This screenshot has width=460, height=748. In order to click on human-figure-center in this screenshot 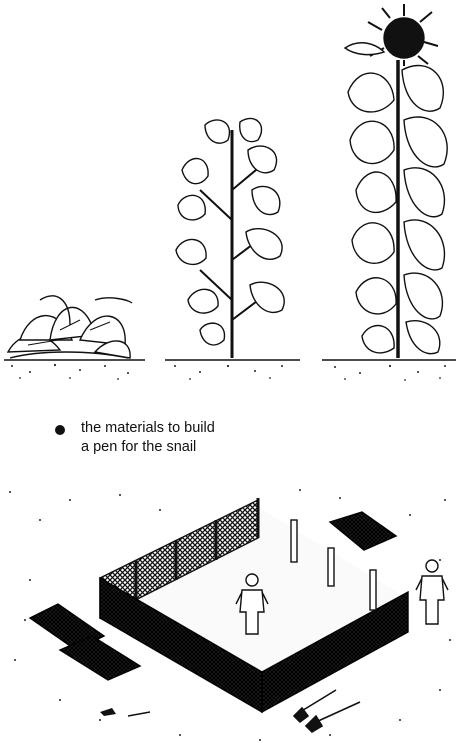, I will do `click(252, 604)`.